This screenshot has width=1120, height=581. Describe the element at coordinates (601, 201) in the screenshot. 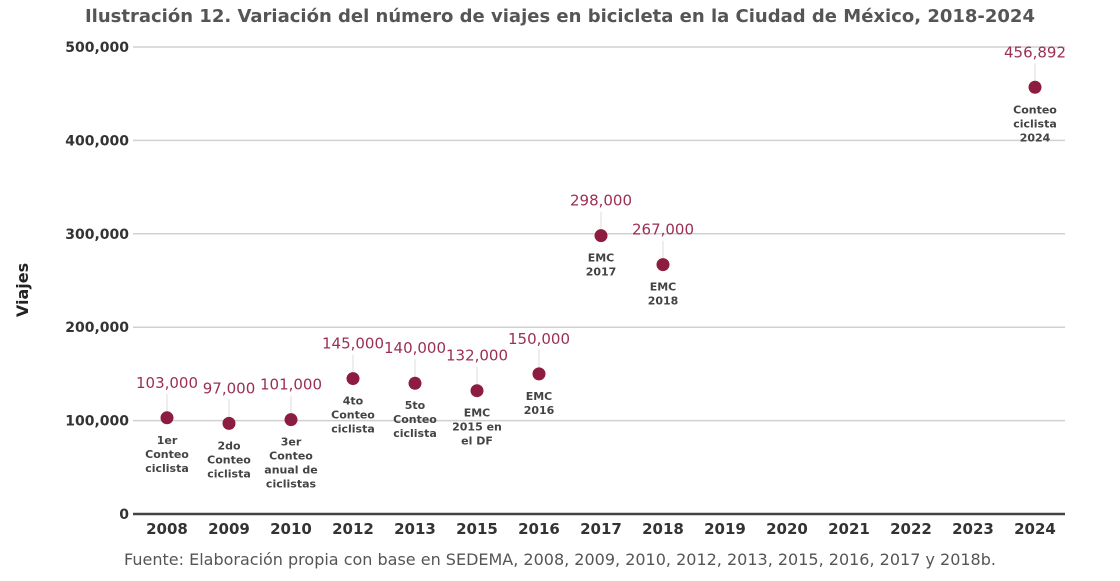

I see `data-label: 298,000` at that location.